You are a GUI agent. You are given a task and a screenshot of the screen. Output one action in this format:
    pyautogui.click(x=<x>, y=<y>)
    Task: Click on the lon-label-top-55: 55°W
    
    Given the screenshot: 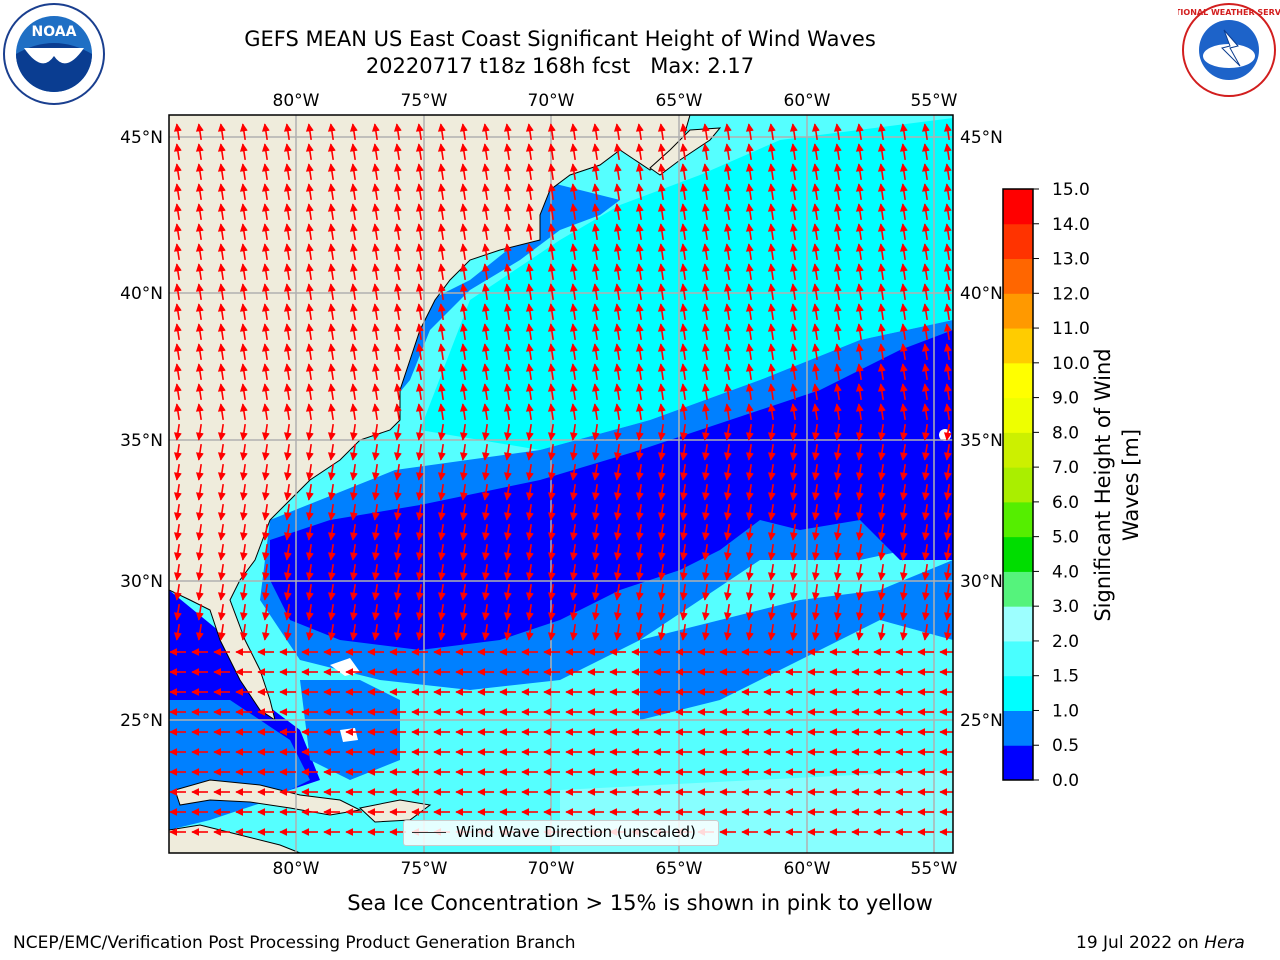 What is the action you would take?
    pyautogui.click(x=934, y=101)
    